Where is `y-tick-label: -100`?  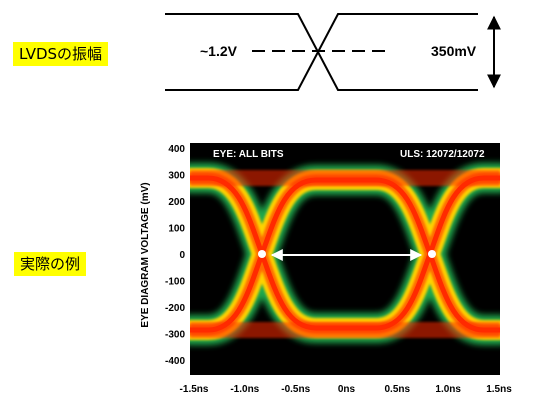 y-tick-label: -100 is located at coordinates (175, 282).